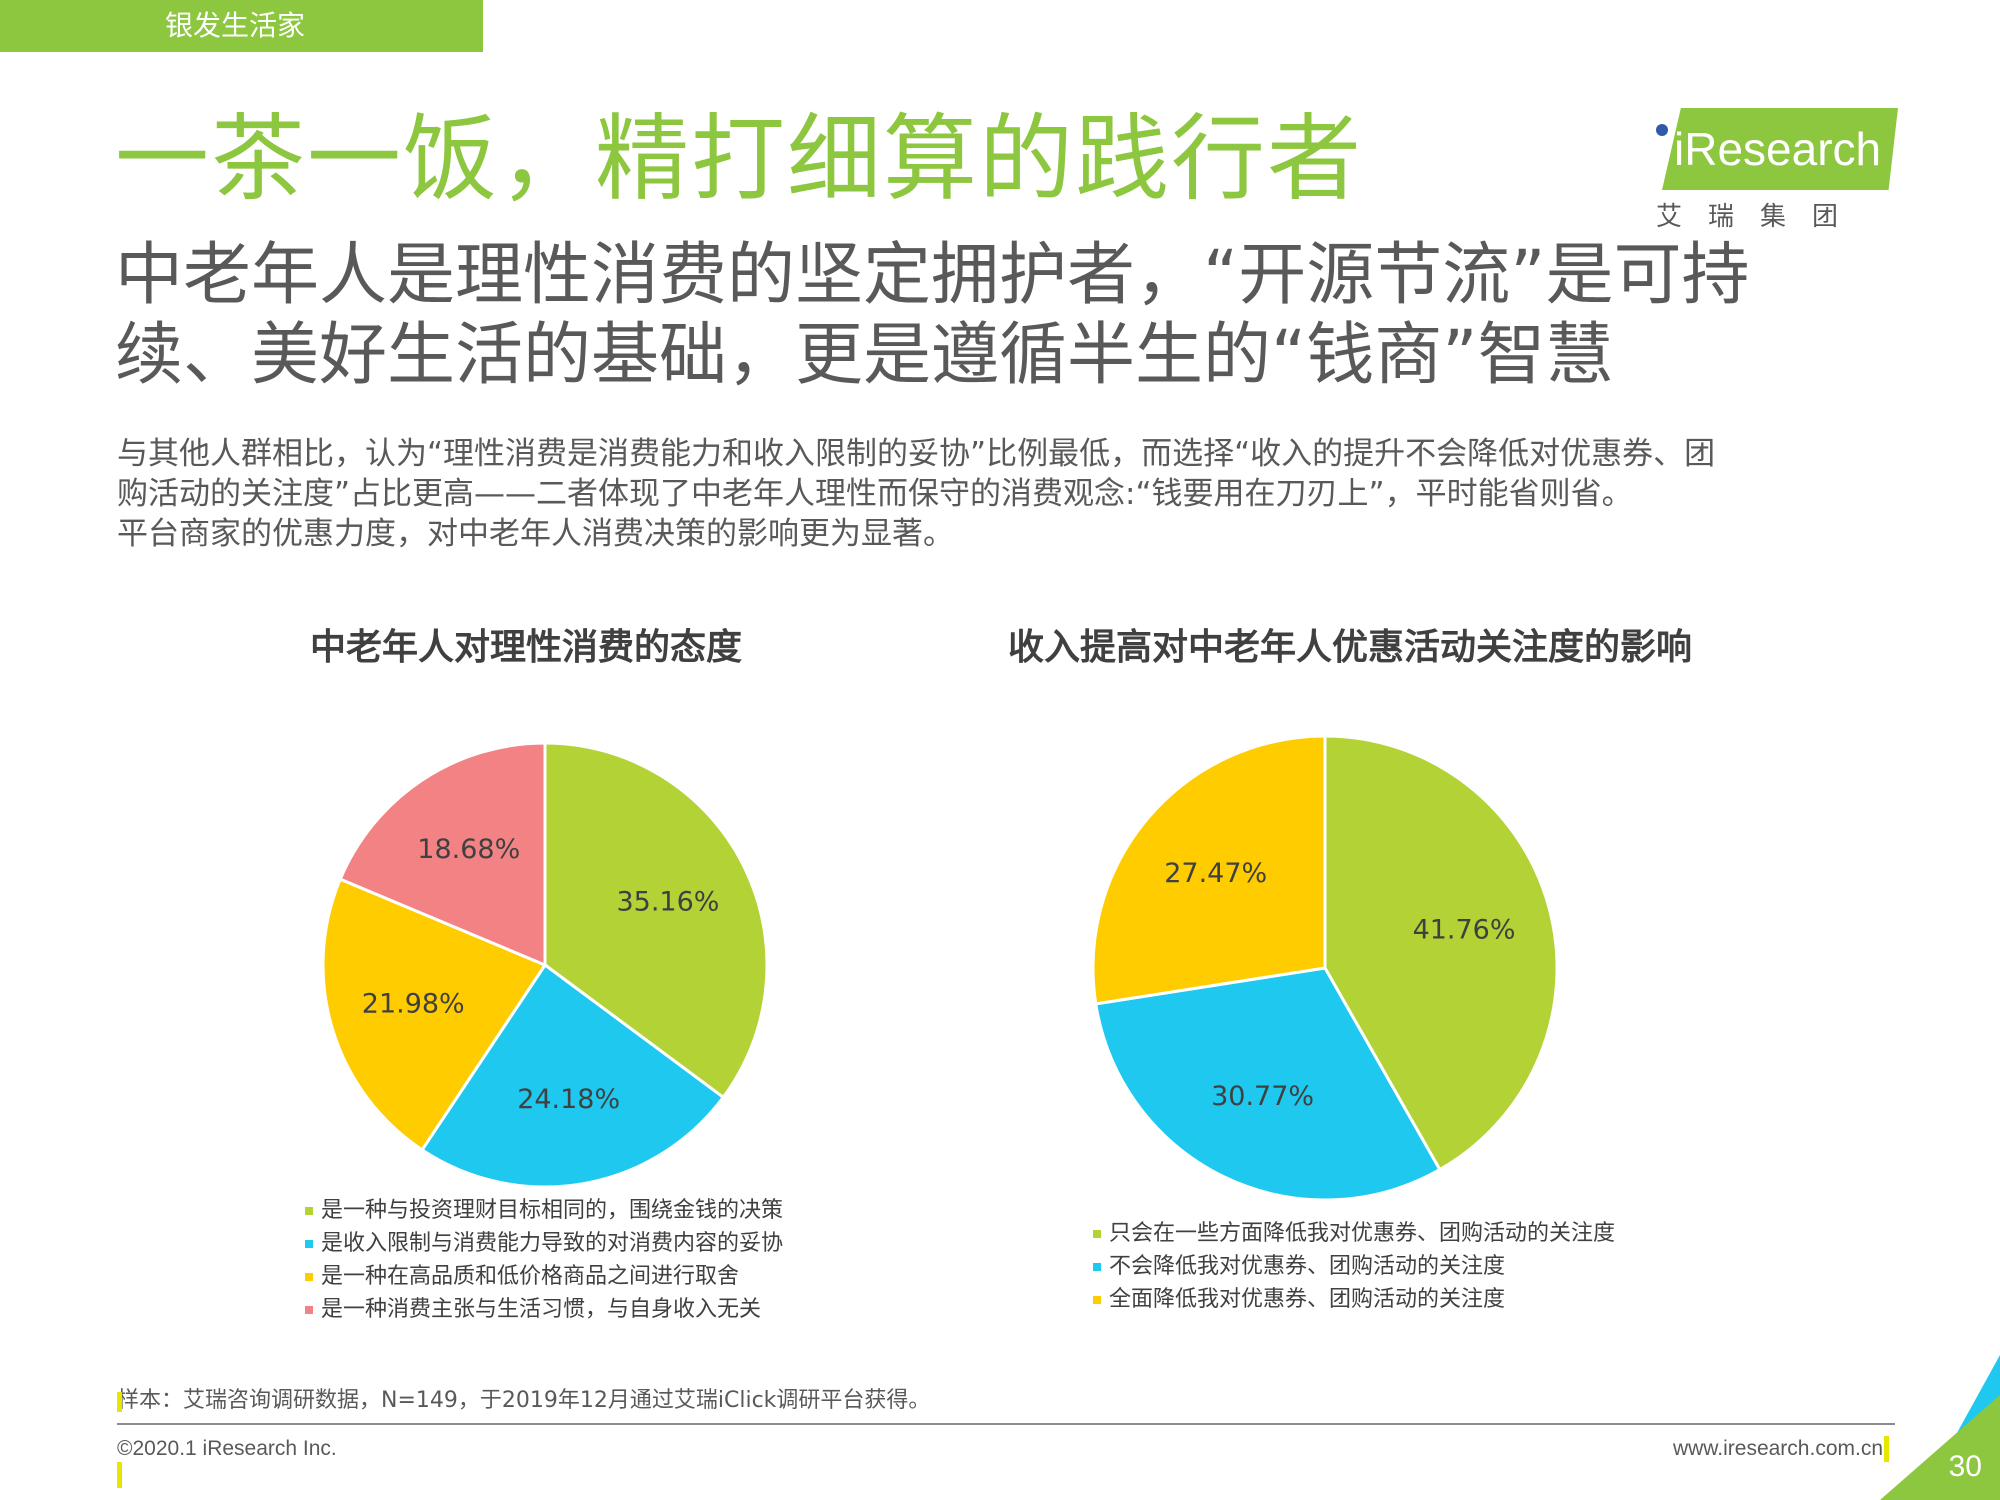 The image size is (2000, 1500). I want to click on logo-sub-text: 艾瑞集团, so click(1760, 217).